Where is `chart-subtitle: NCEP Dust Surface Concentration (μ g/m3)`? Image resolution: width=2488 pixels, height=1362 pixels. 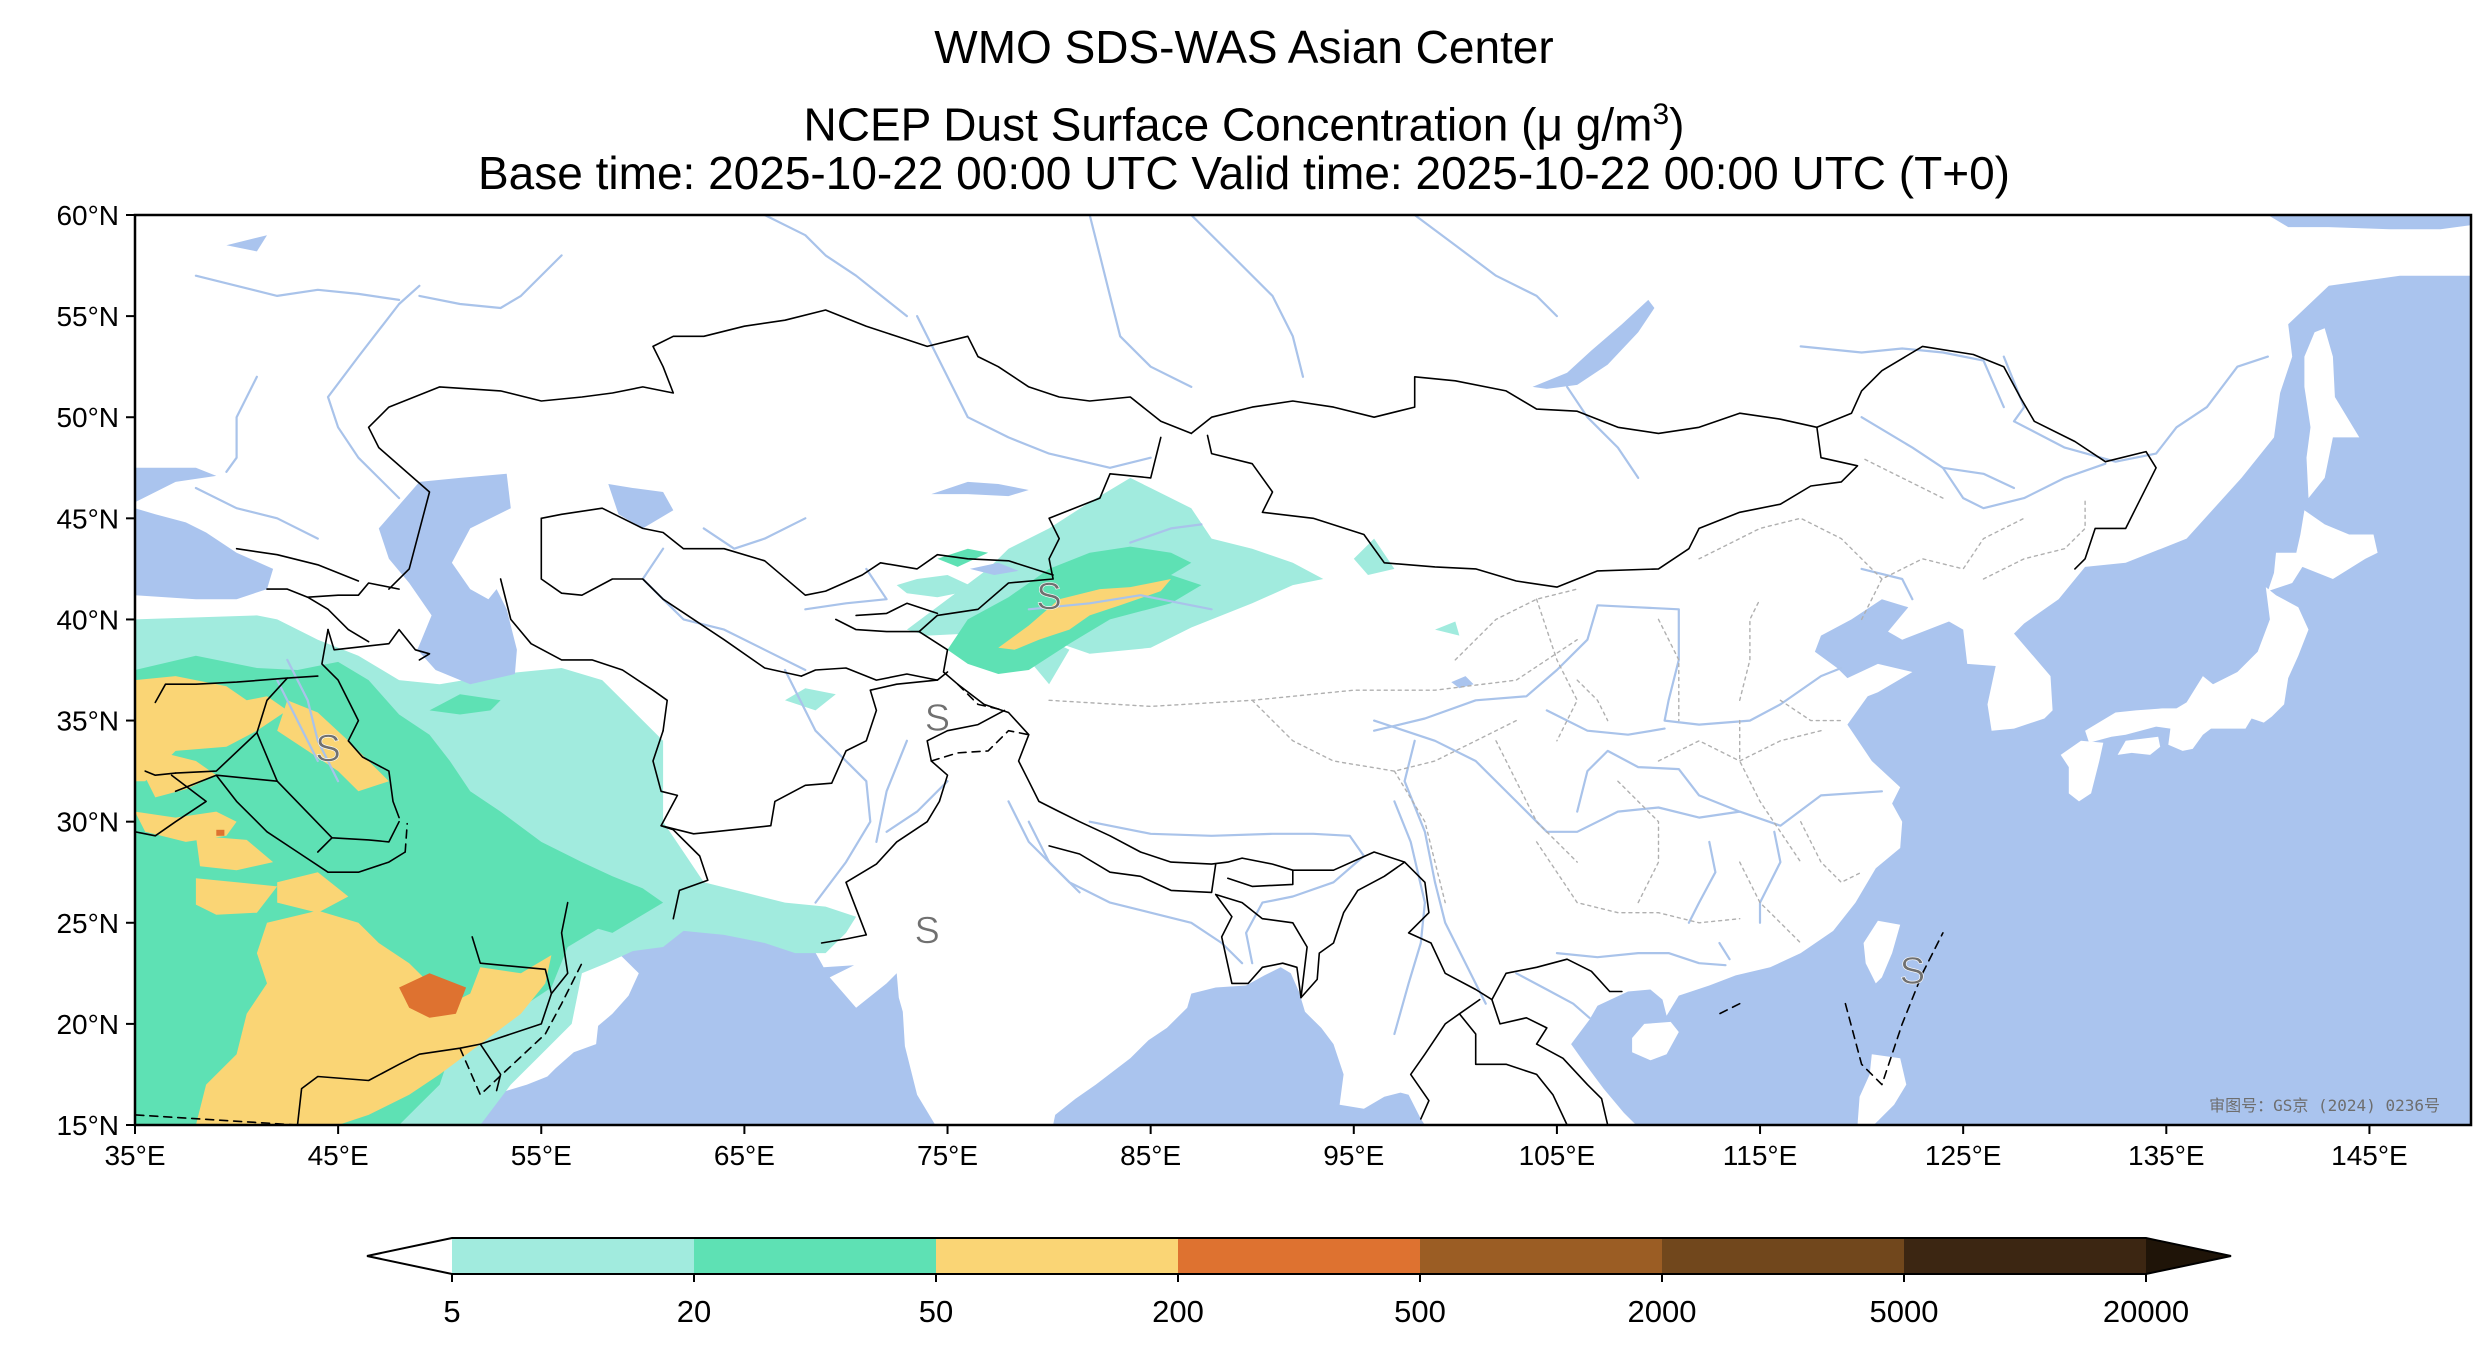
chart-subtitle: NCEP Dust Surface Concentration (μ g/m3) is located at coordinates (1244, 119).